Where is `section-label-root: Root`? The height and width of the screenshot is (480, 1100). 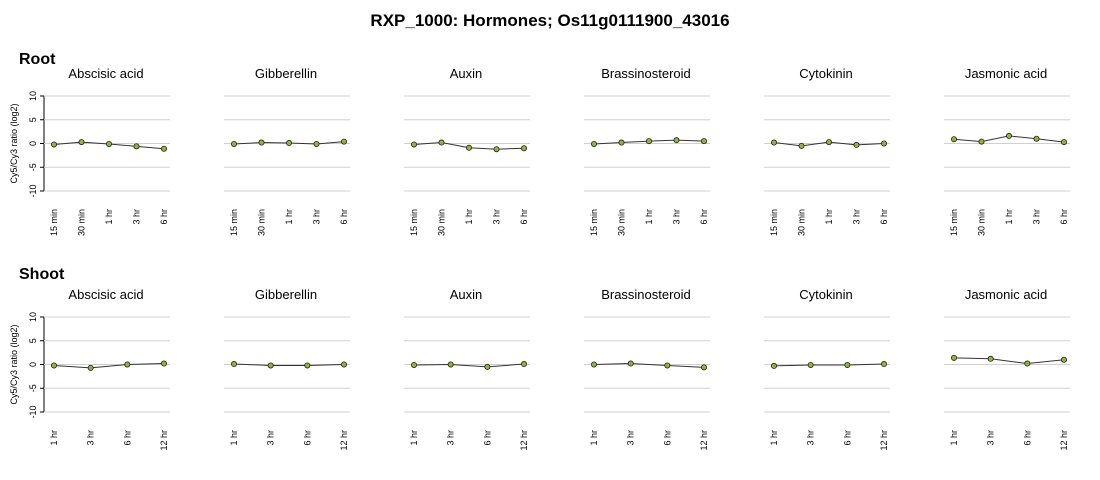
section-label-root: Root is located at coordinates (37, 59).